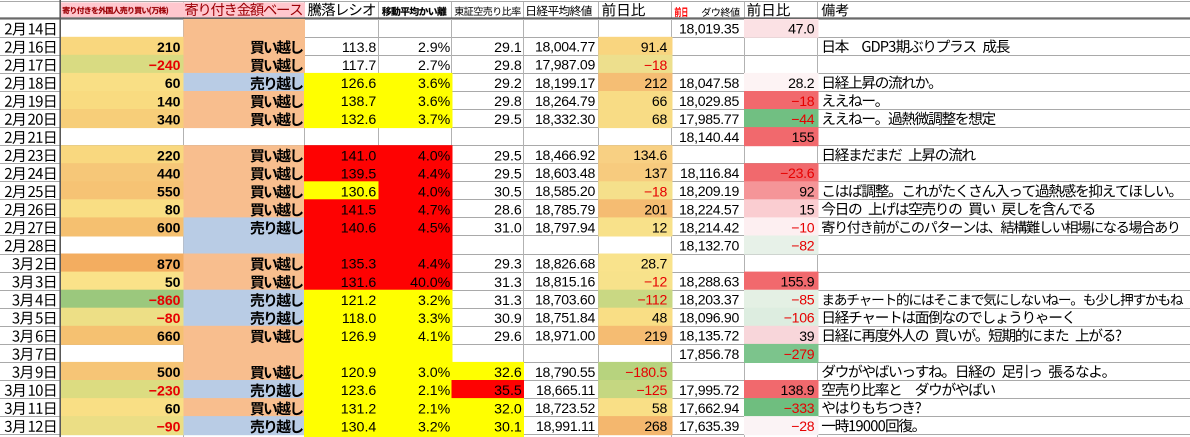 The image size is (1190, 437). I want to click on svg-text: 140.6, so click(359, 229).